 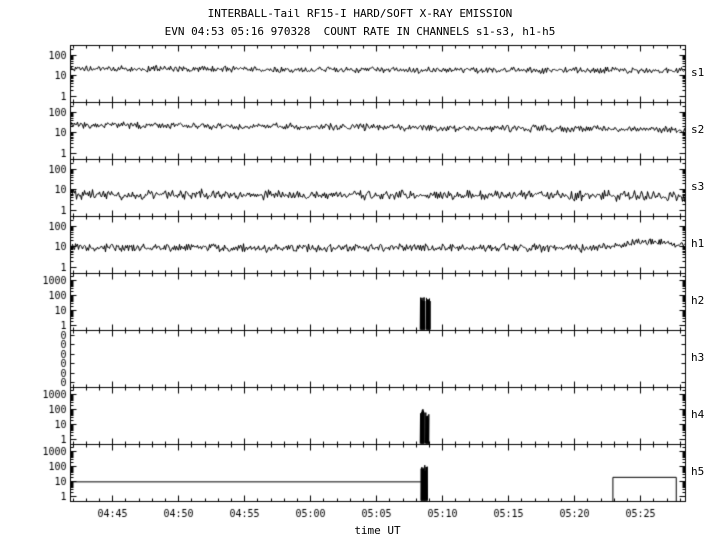 I want to click on x-axis-label: time UT, so click(x=377, y=530).